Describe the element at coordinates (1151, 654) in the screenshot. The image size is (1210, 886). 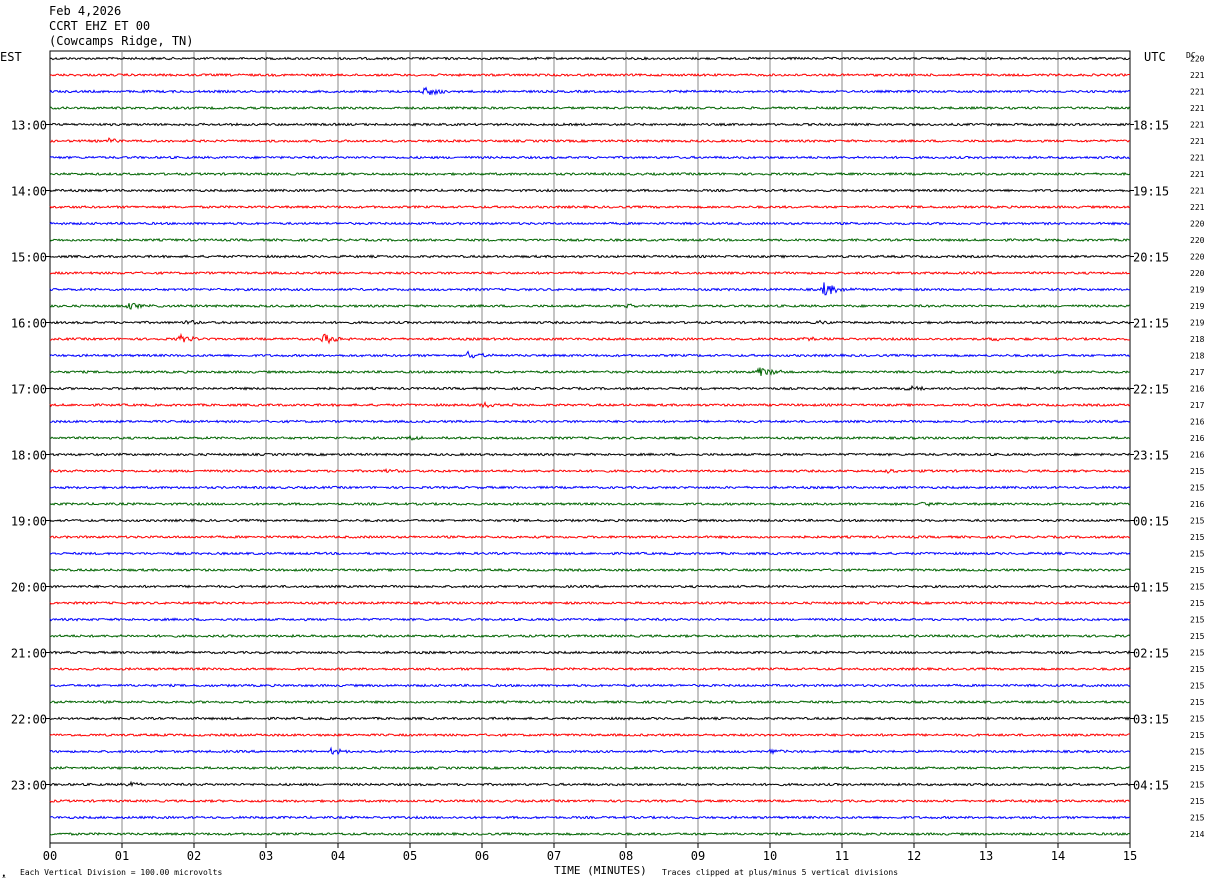
I see `right-hour-label: 02:15` at that location.